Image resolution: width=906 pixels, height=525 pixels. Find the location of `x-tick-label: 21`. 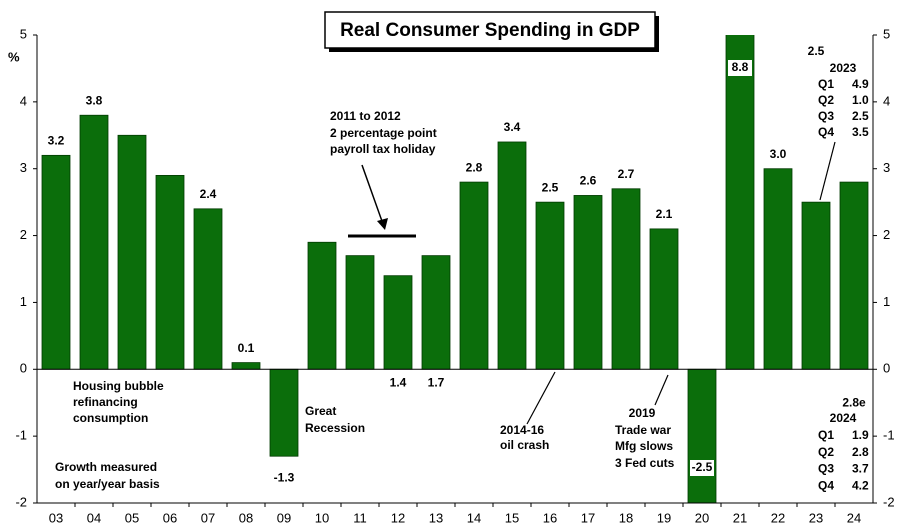

x-tick-label: 21 is located at coordinates (740, 517).